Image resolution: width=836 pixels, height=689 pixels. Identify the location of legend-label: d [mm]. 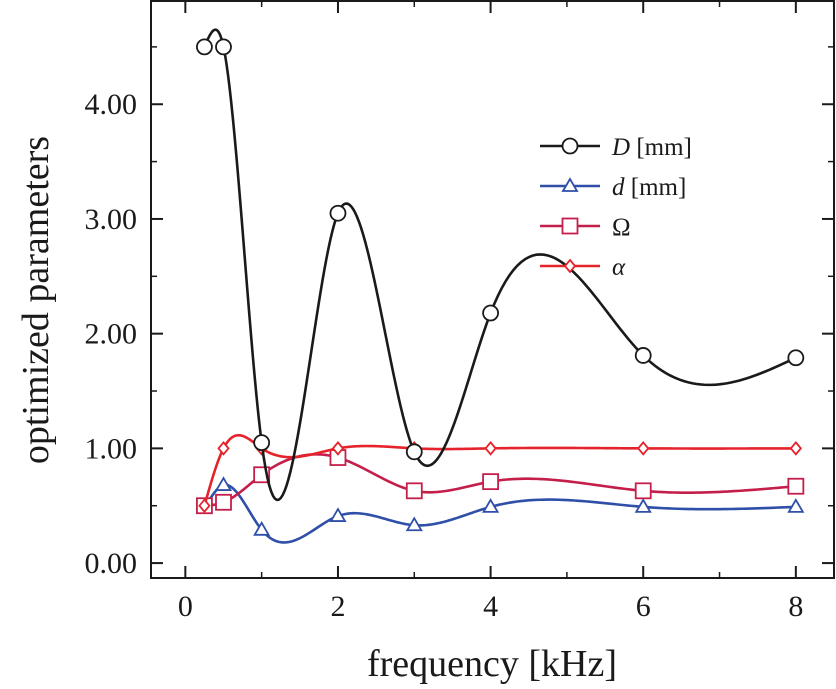
(649, 187).